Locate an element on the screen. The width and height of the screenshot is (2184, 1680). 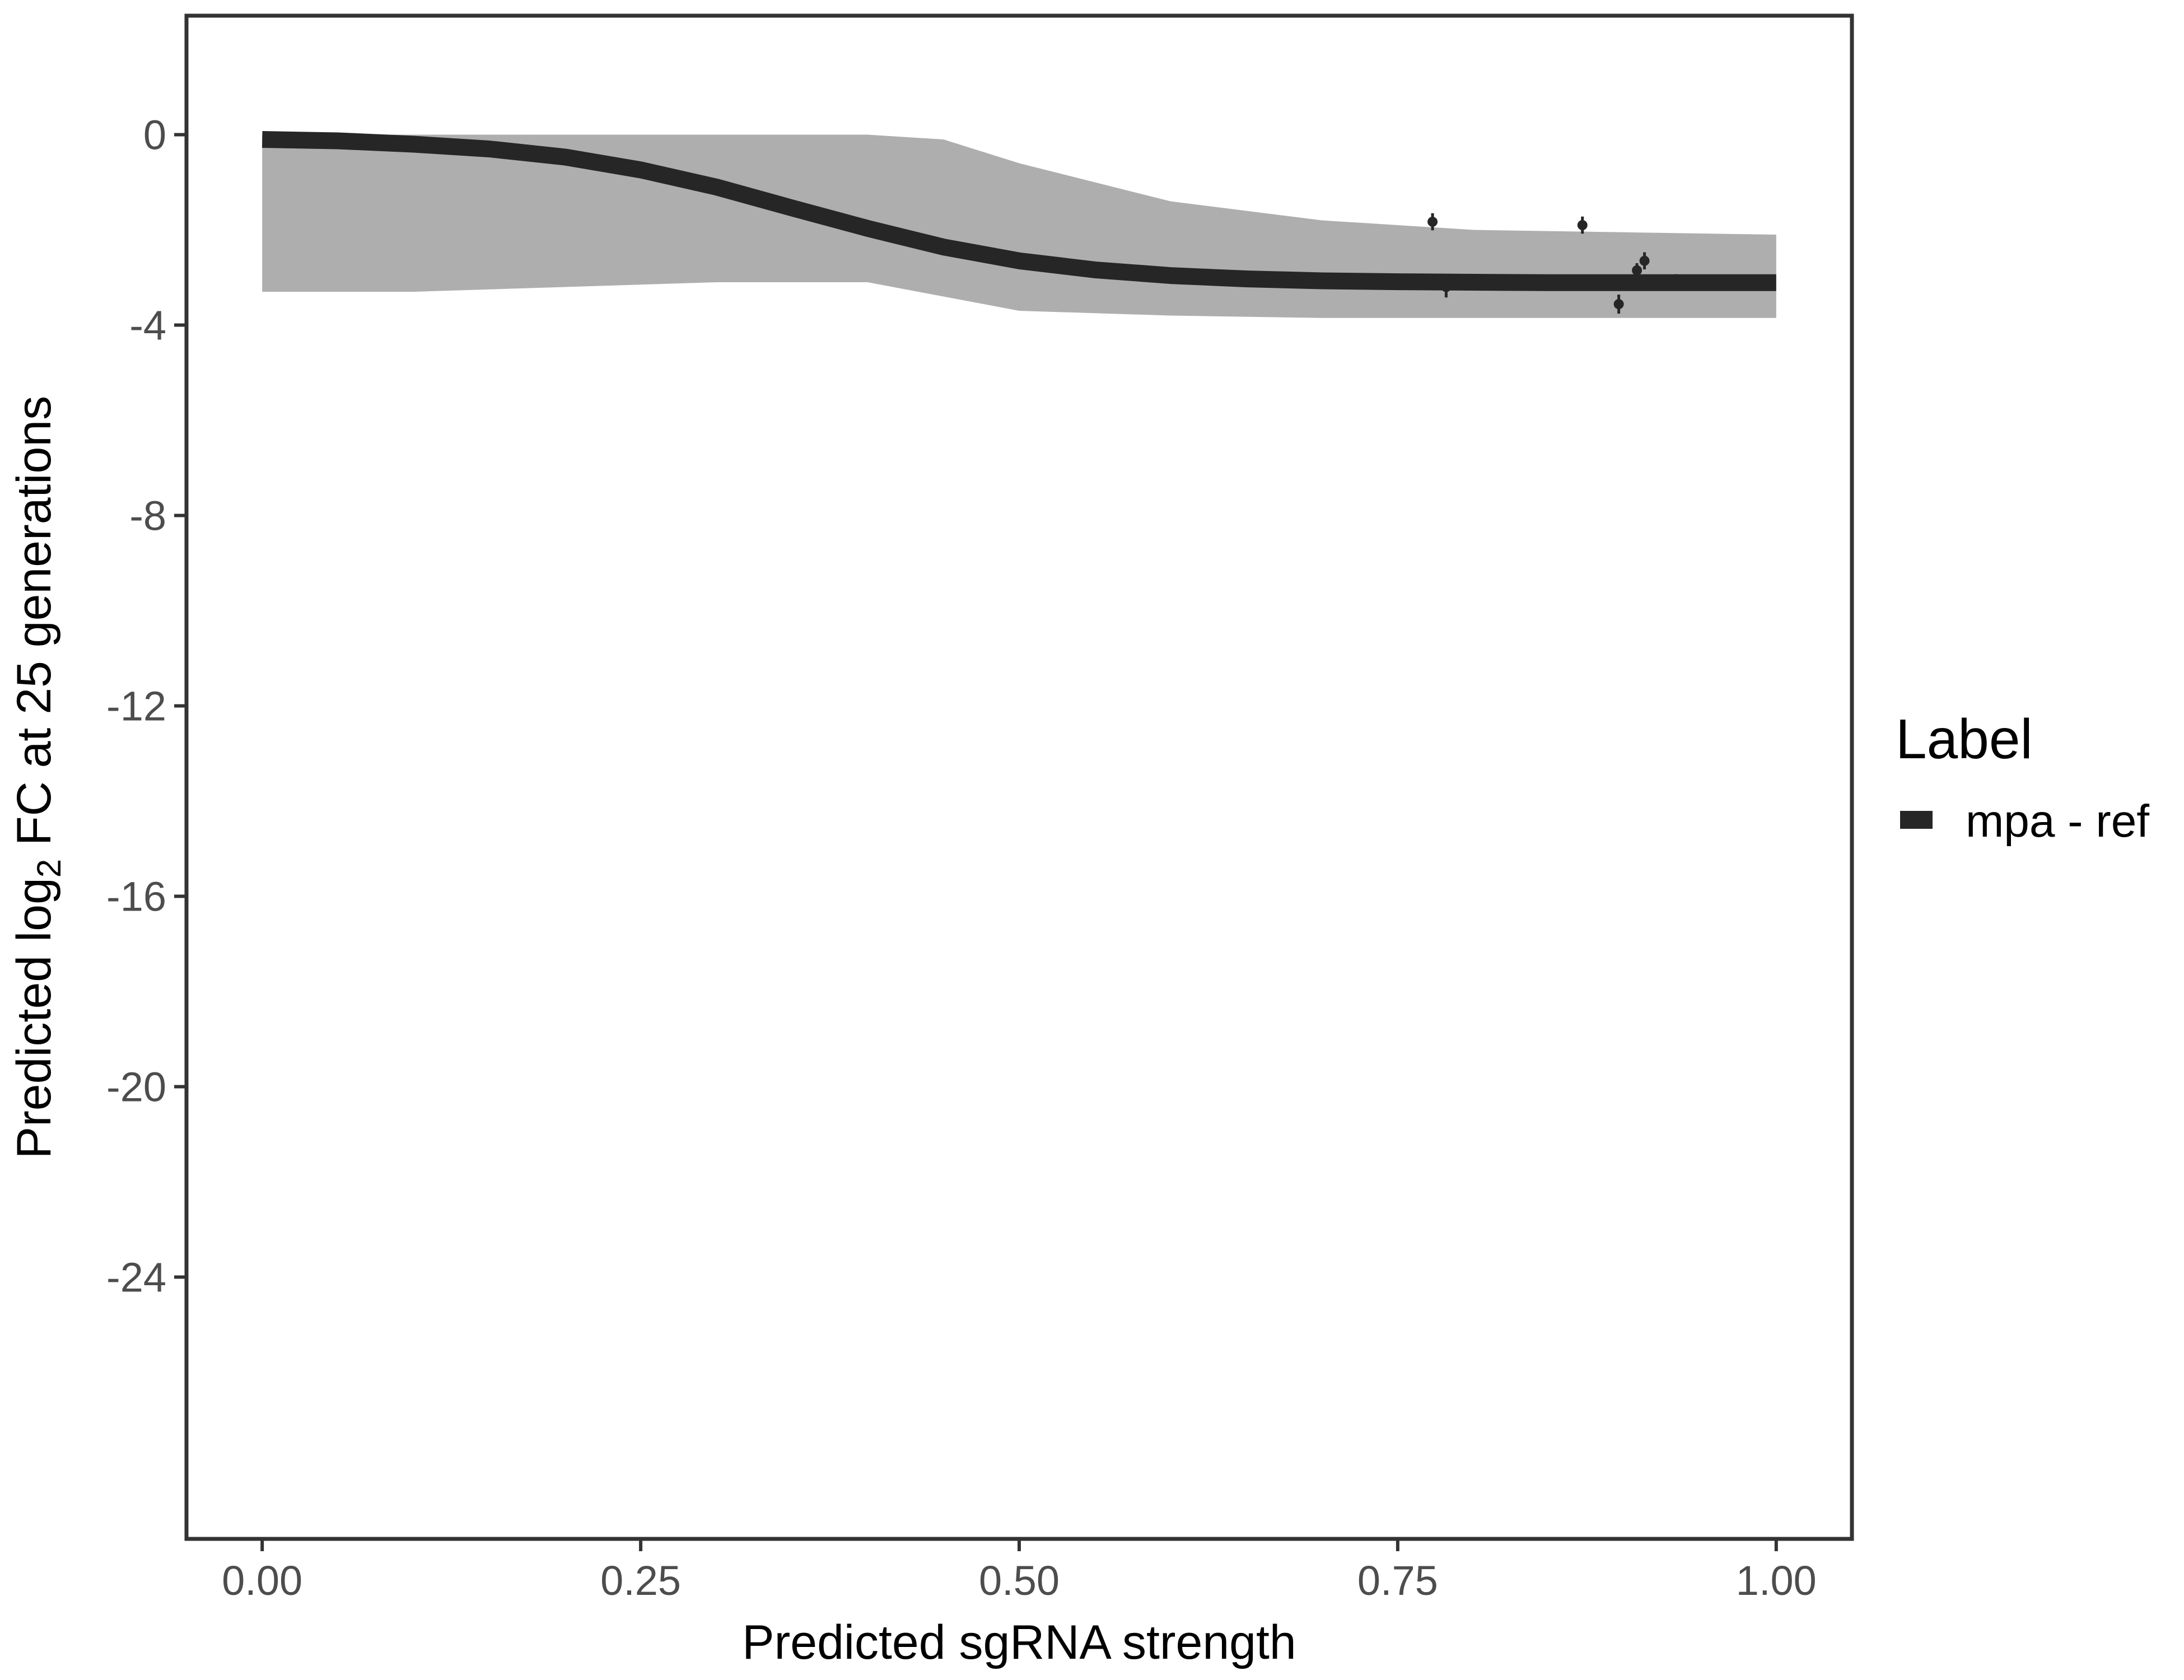
y-tick-label: -16 is located at coordinates (136, 897).